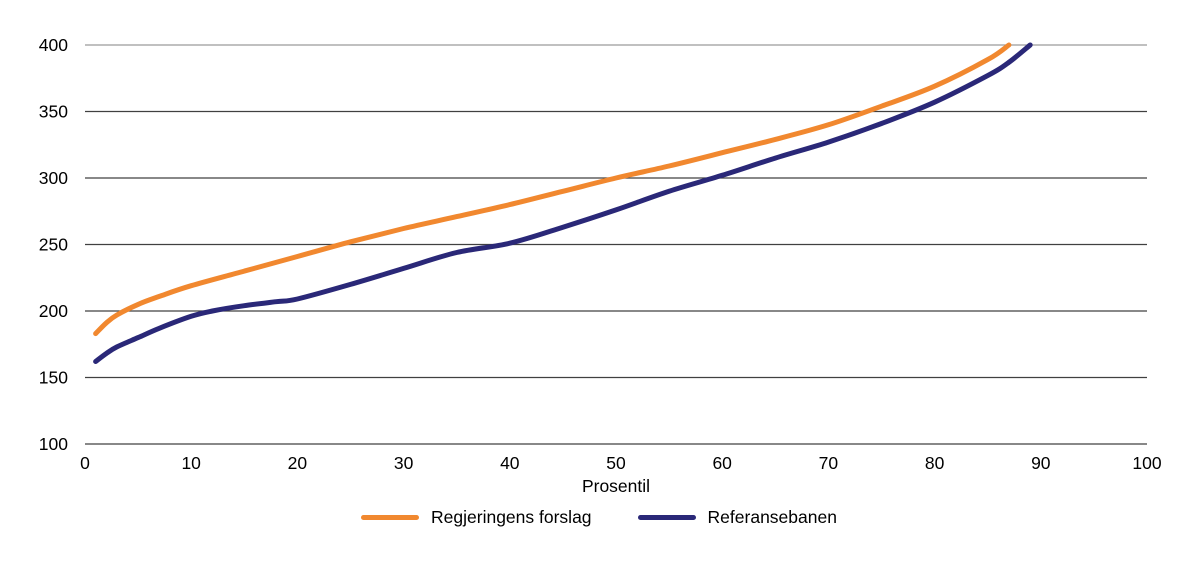 Image resolution: width=1198 pixels, height=568 pixels. What do you see at coordinates (53, 112) in the screenshot?
I see `y-tick-label-350: 350` at bounding box center [53, 112].